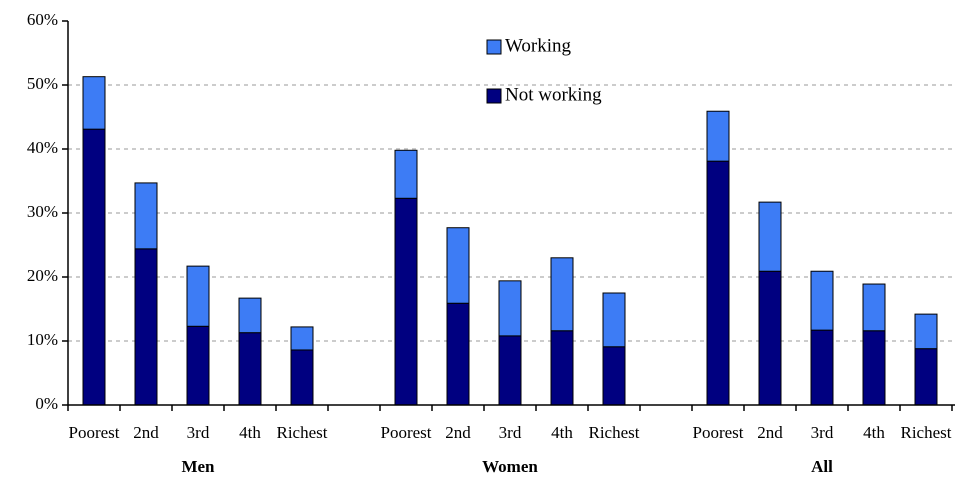 The image size is (956, 480). What do you see at coordinates (42, 211) in the screenshot?
I see `y-tick-label: 30%` at bounding box center [42, 211].